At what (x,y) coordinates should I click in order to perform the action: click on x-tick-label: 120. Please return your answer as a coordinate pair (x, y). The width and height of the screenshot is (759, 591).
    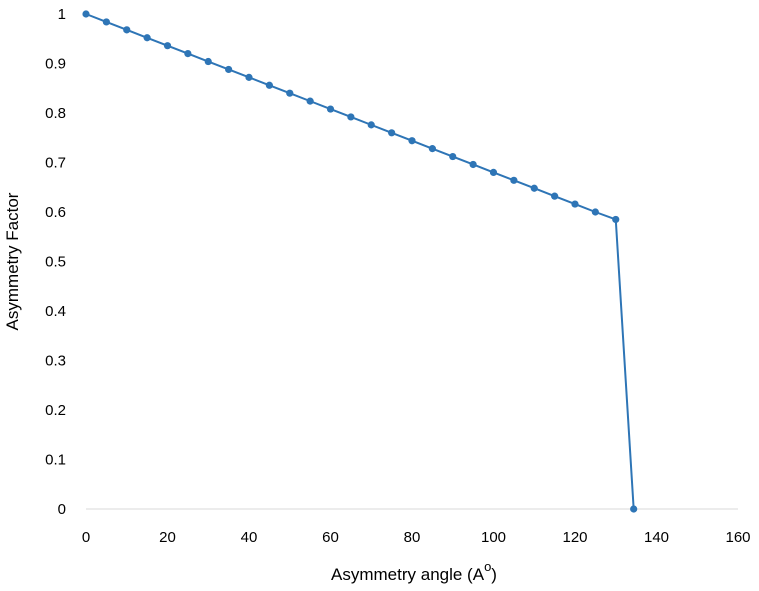
    Looking at the image, I should click on (574, 537).